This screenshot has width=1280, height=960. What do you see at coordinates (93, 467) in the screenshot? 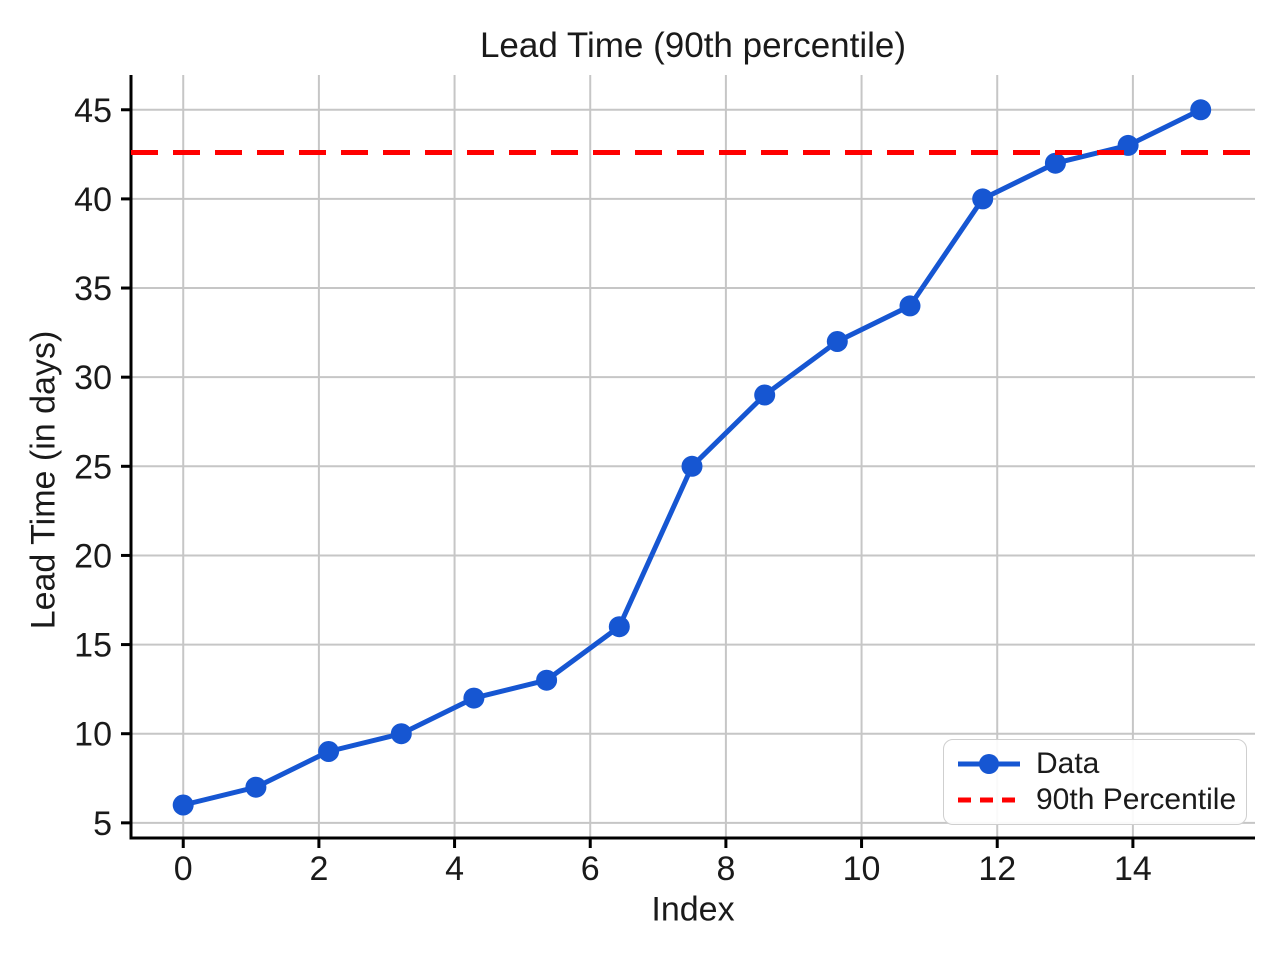
I see `y-tick-label: 25` at bounding box center [93, 467].